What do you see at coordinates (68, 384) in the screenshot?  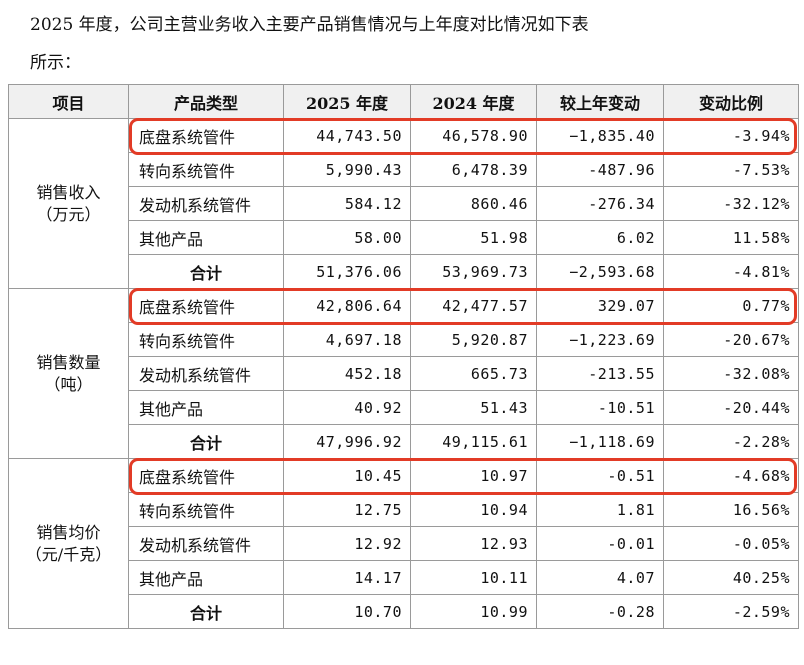 I see `group-unit: （吨）` at bounding box center [68, 384].